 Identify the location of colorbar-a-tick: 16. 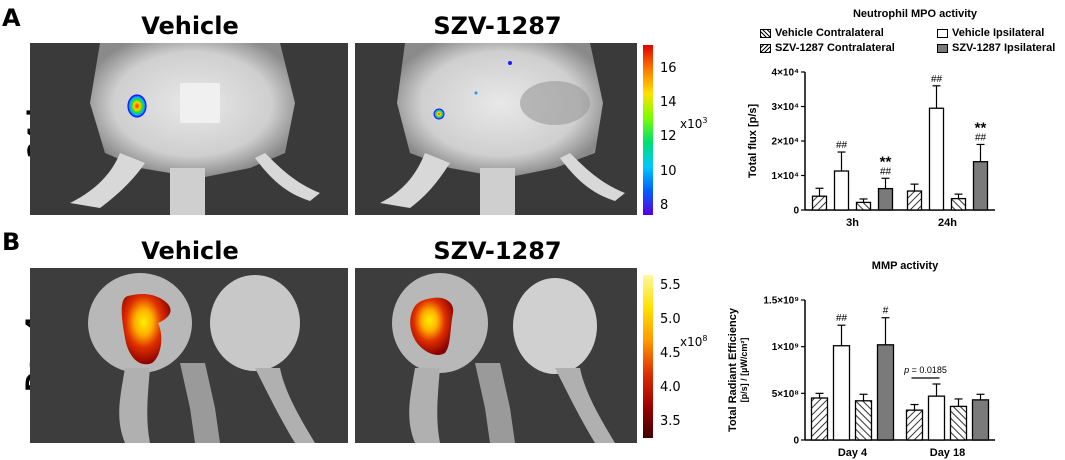
(668, 68).